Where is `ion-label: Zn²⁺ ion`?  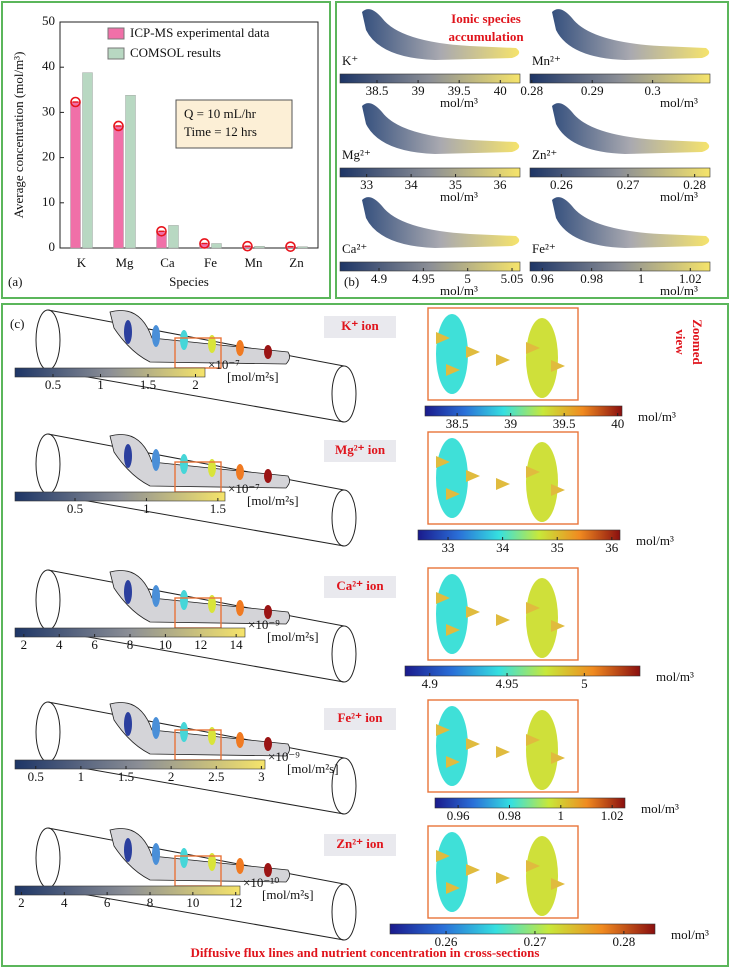 ion-label: Zn²⁺ ion is located at coordinates (360, 843).